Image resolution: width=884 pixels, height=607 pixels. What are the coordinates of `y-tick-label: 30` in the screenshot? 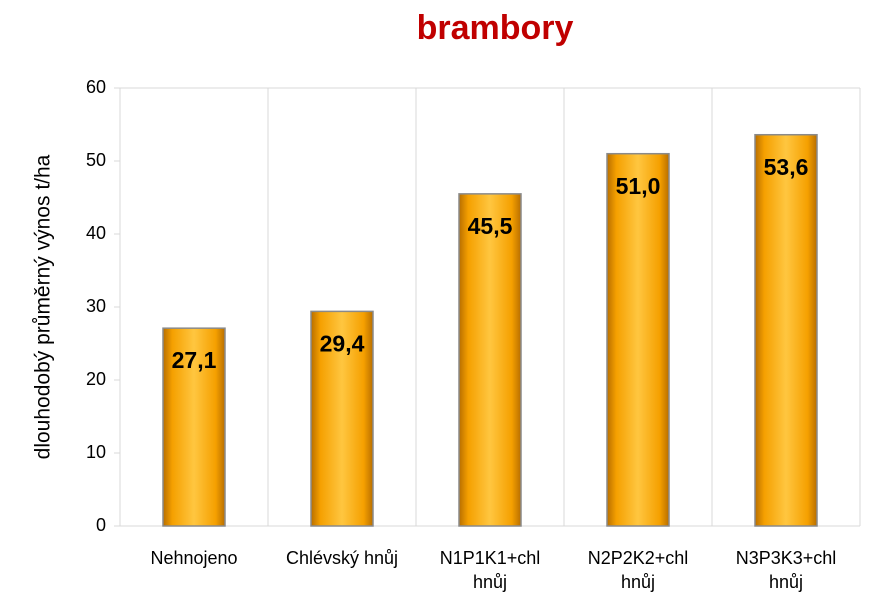 It's located at (96, 306).